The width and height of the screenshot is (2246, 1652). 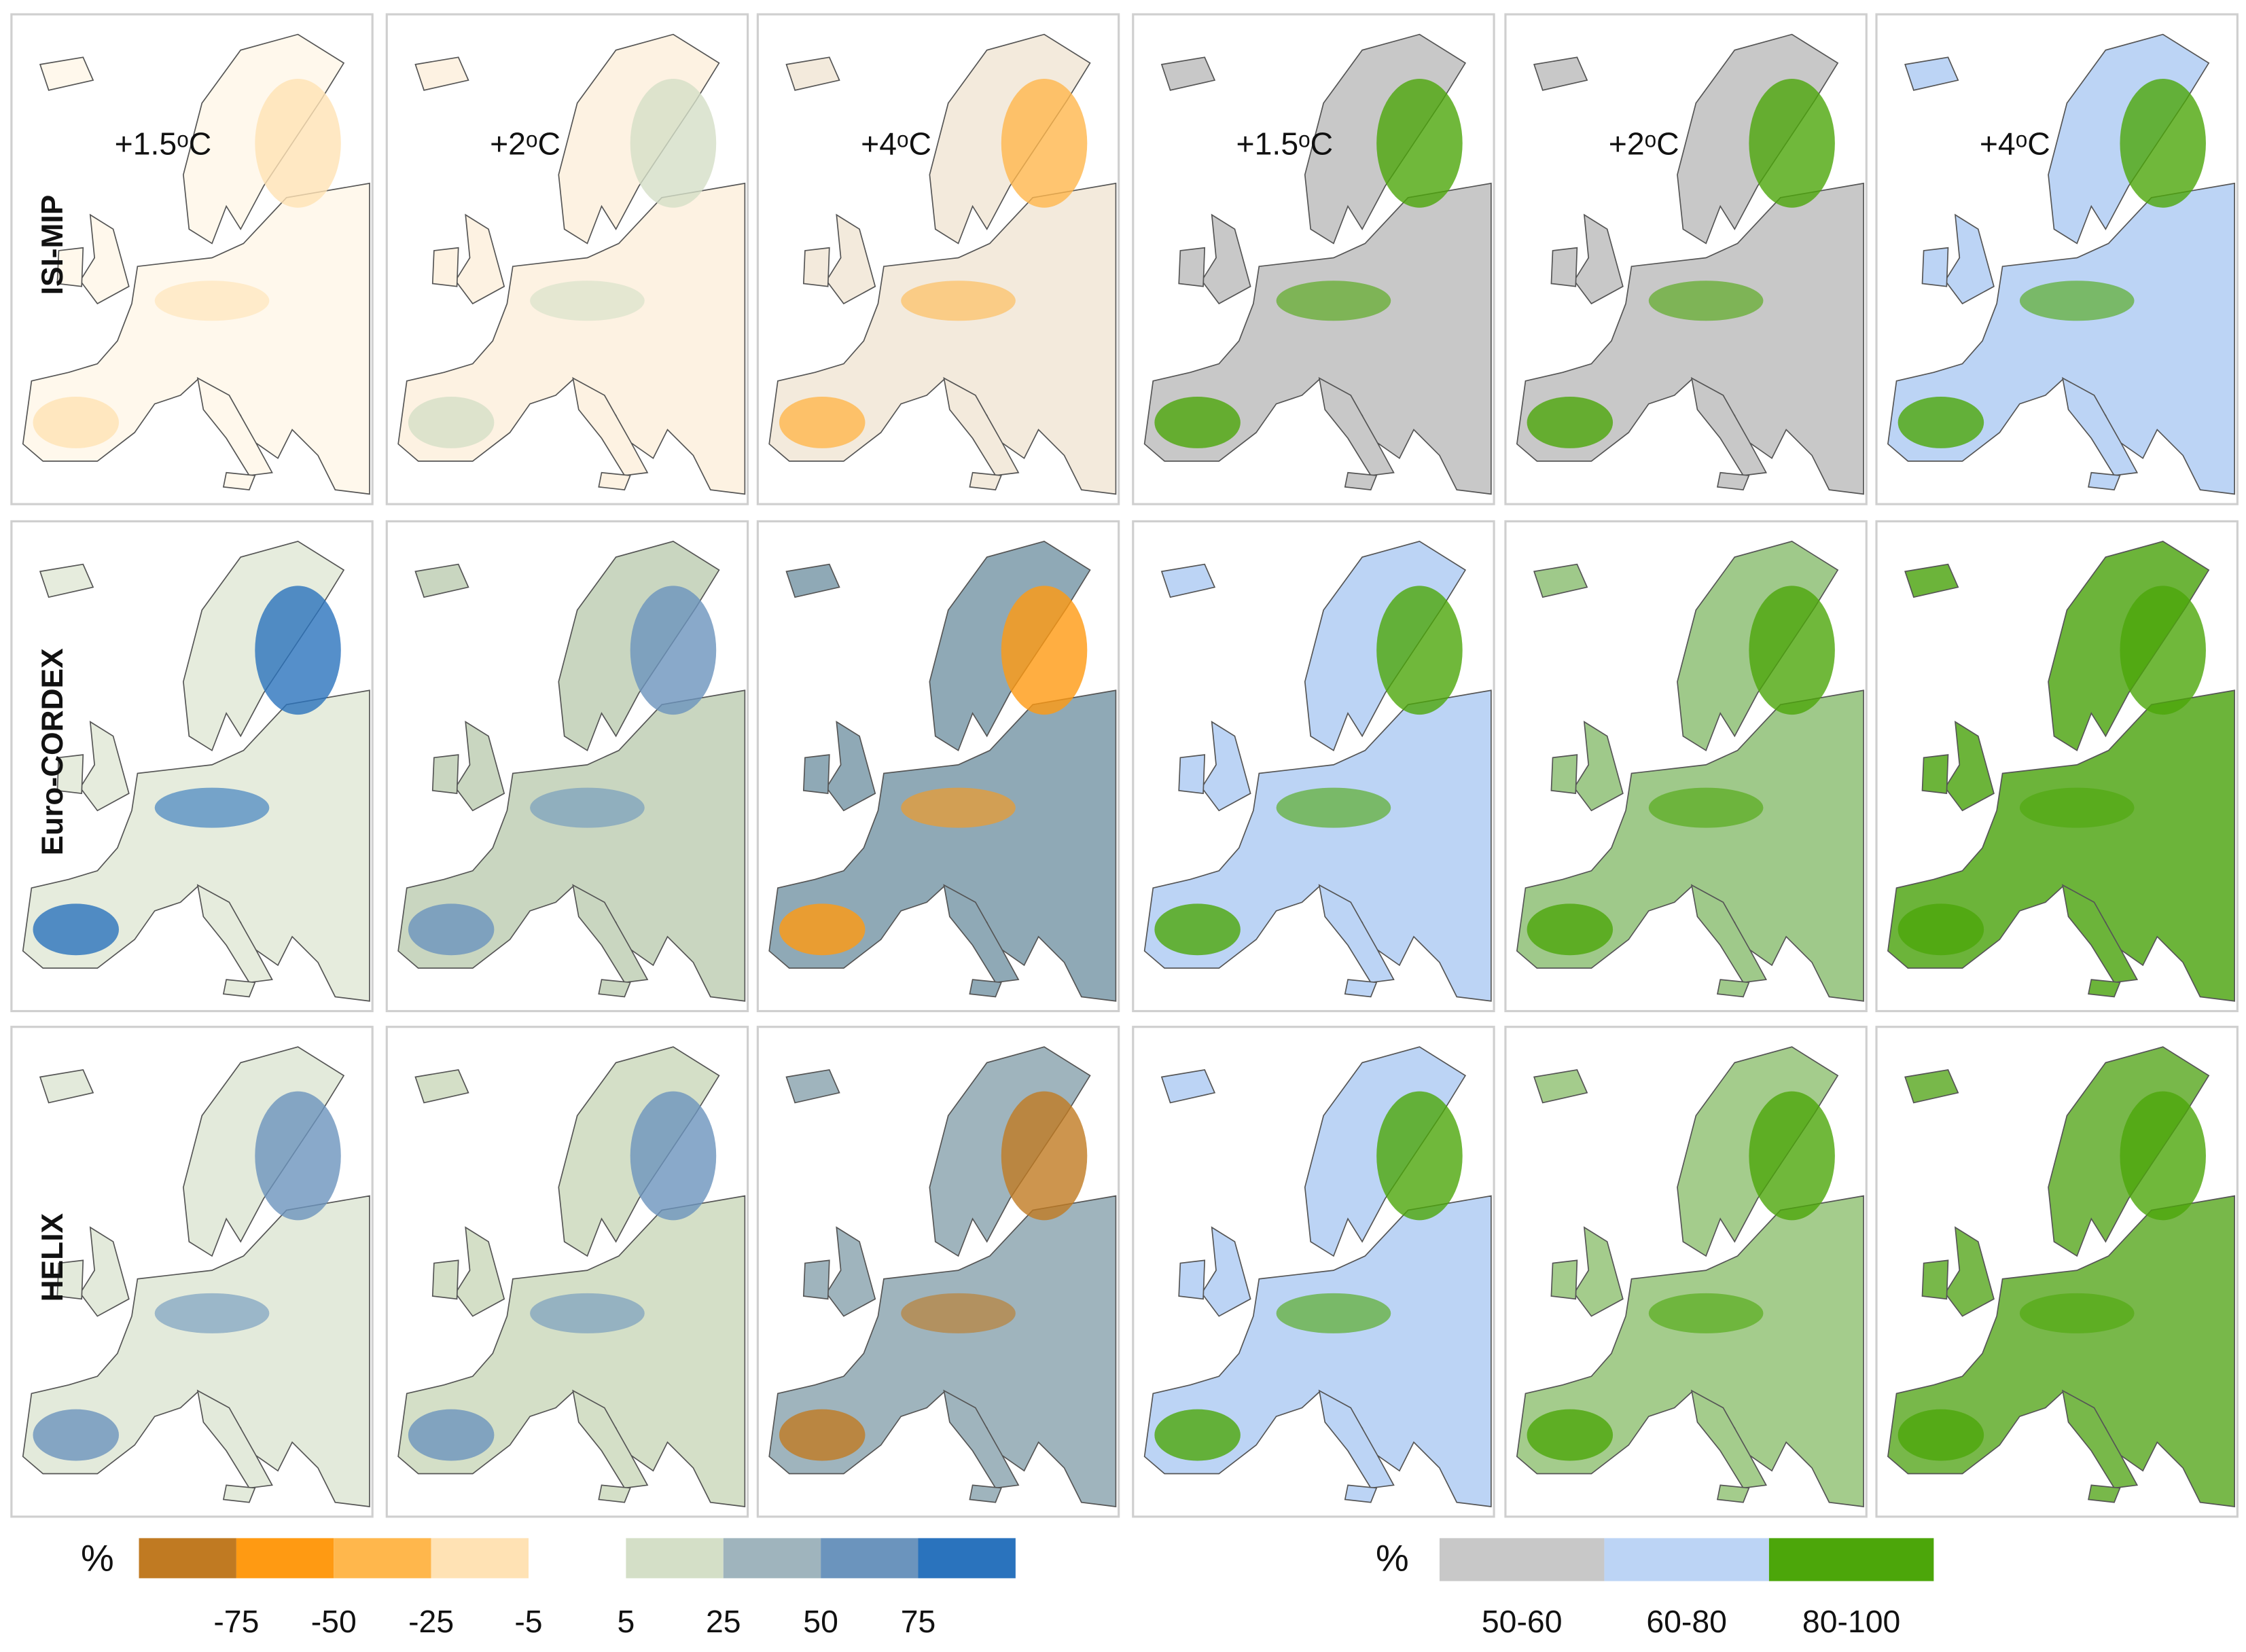 What do you see at coordinates (334, 1621) in the screenshot?
I see `legend-tick-label: -50` at bounding box center [334, 1621].